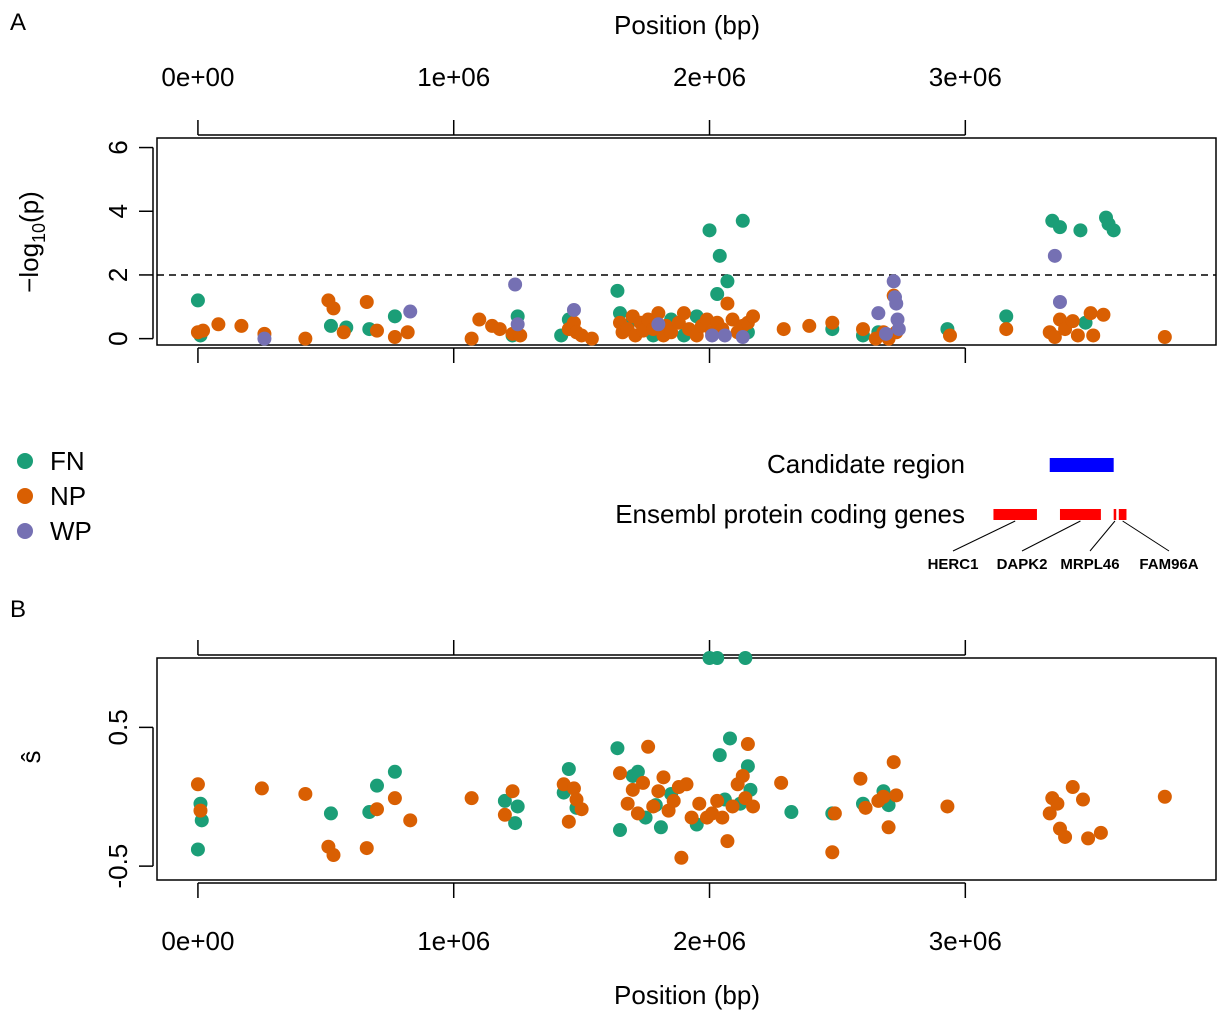 The width and height of the screenshot is (1219, 1019). Describe the element at coordinates (1089, 564) in the screenshot. I see `gene-label-mrpl46: MRPL46` at that location.